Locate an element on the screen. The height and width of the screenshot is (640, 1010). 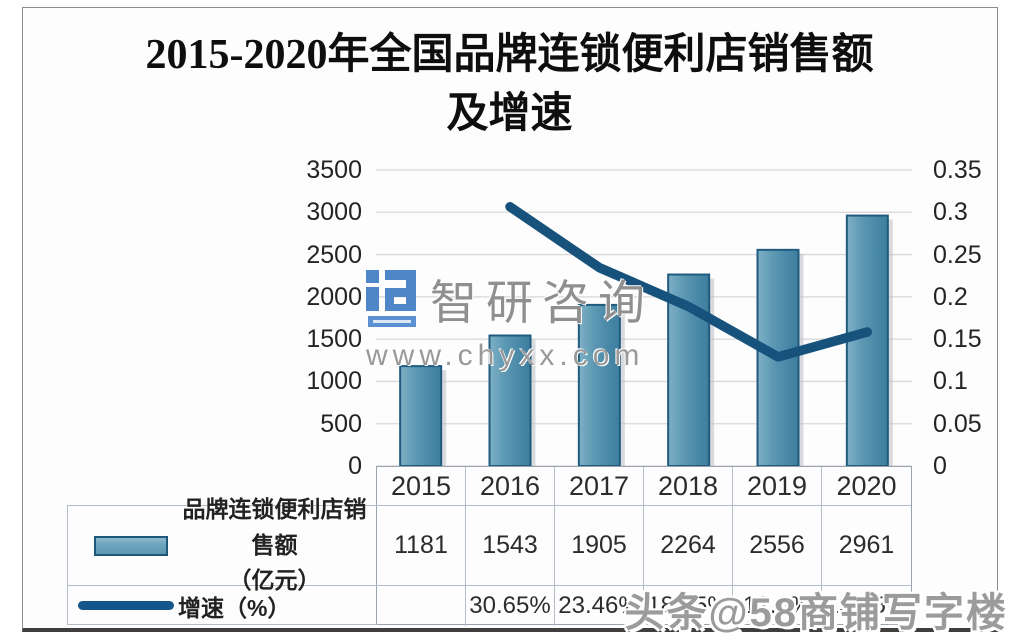
sales-value-cell: 1181 is located at coordinates (421, 546).